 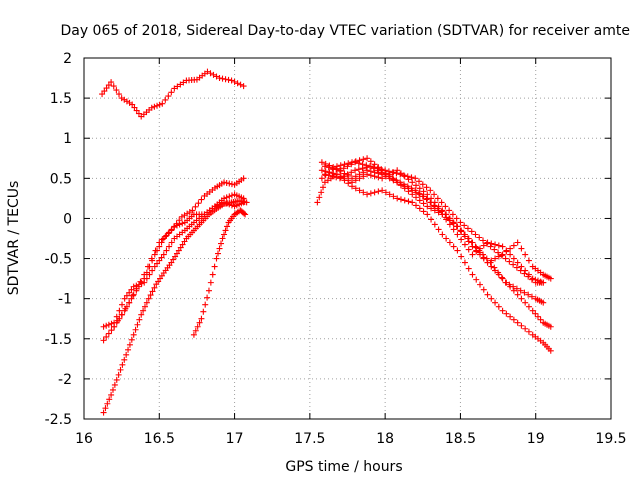 I want to click on y-tick-label: -1, so click(x=65, y=300).